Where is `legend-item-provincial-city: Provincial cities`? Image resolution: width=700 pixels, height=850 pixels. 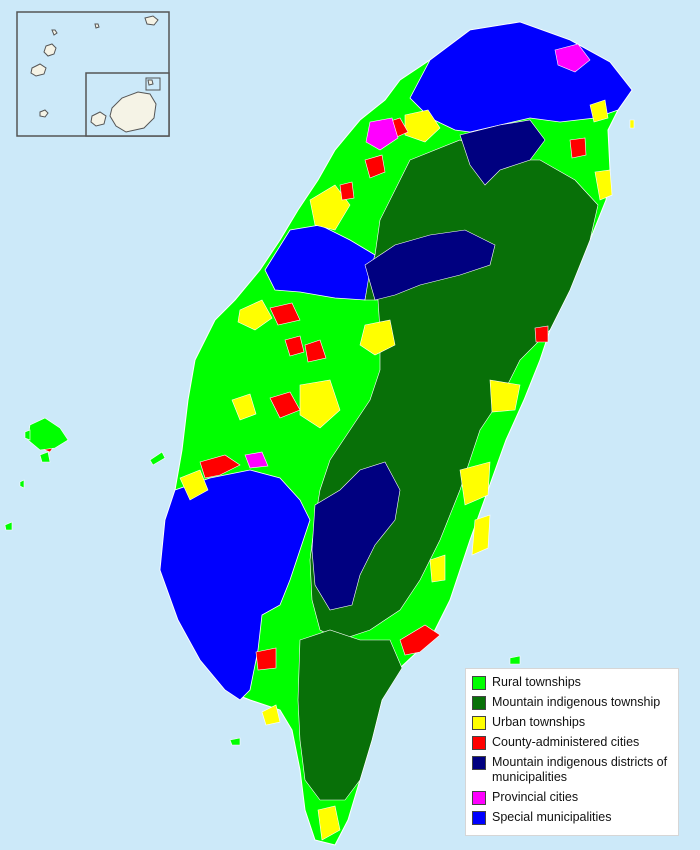 legend-item-provincial-city: Provincial cities is located at coordinates (572, 797).